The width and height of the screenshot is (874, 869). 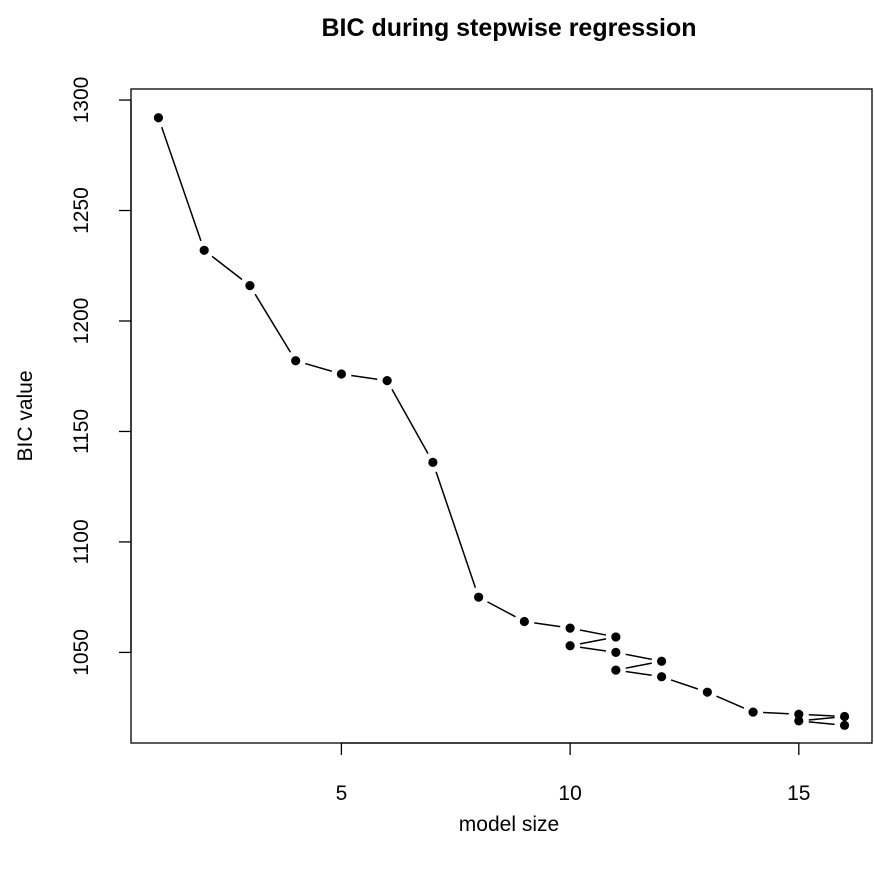 What do you see at coordinates (25, 415) in the screenshot?
I see `y-axis-label: BIC value` at bounding box center [25, 415].